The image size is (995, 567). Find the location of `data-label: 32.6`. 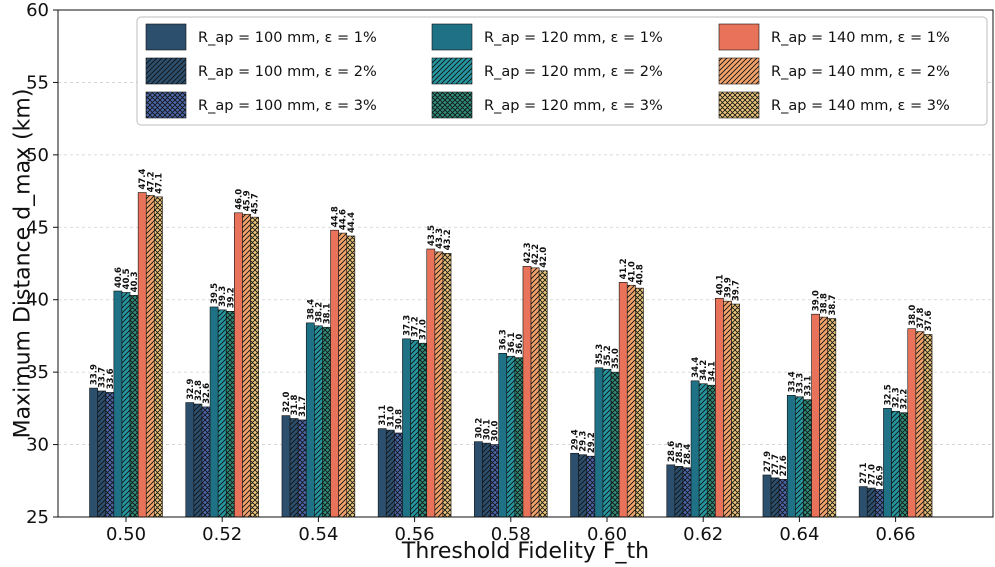

data-label: 32.6 is located at coordinates (207, 393).